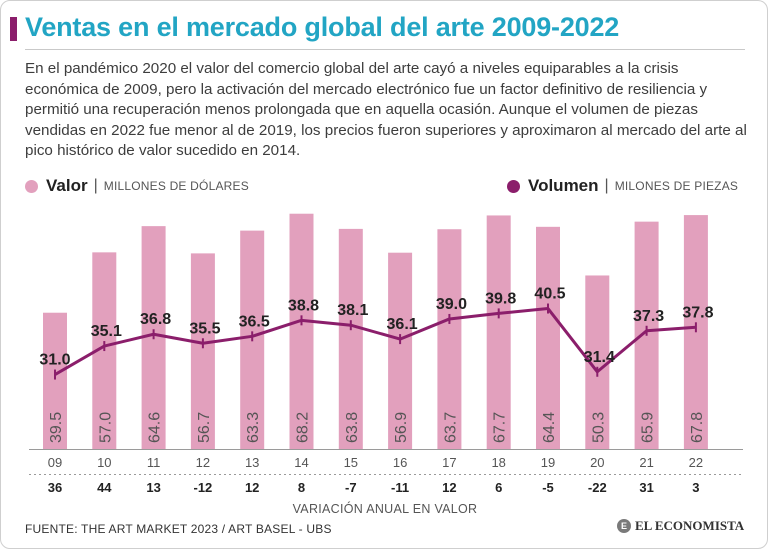 The width and height of the screenshot is (768, 549). What do you see at coordinates (646, 462) in the screenshot?
I see `year-tick-label: 21` at bounding box center [646, 462].